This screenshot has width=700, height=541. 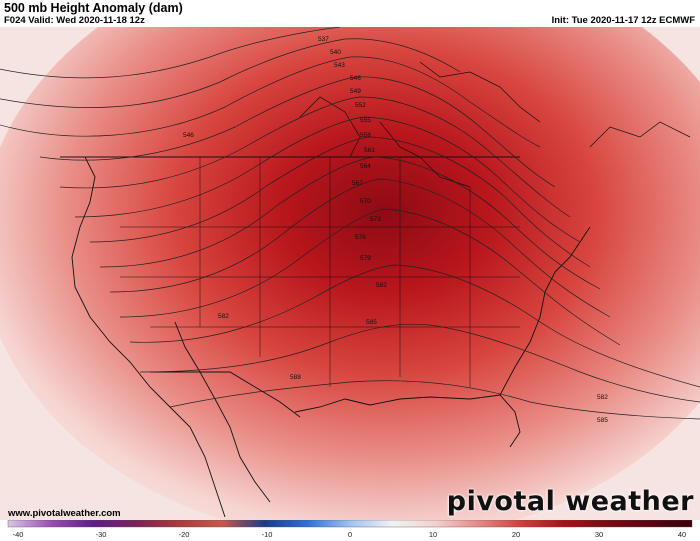 What do you see at coordinates (335, 52) in the screenshot?
I see `contour-label: 540` at bounding box center [335, 52].